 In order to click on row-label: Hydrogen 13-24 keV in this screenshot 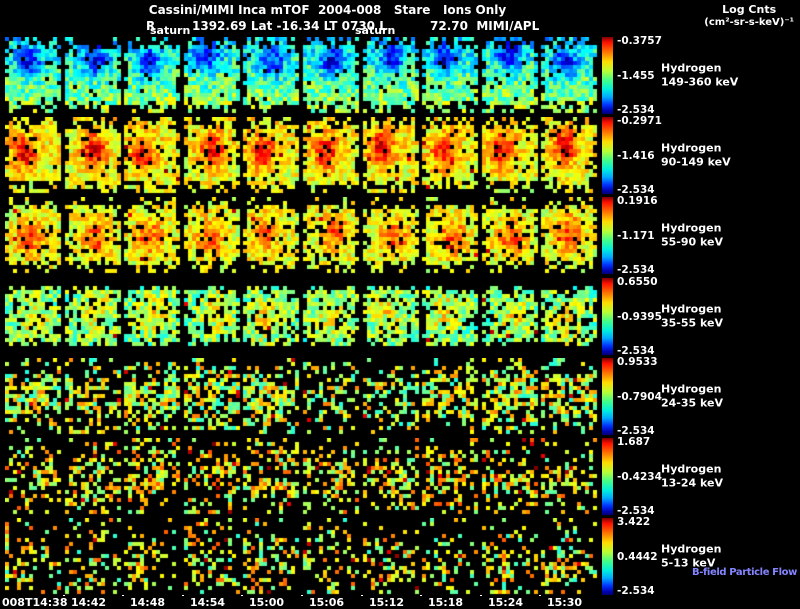, I will do `click(692, 476)`.